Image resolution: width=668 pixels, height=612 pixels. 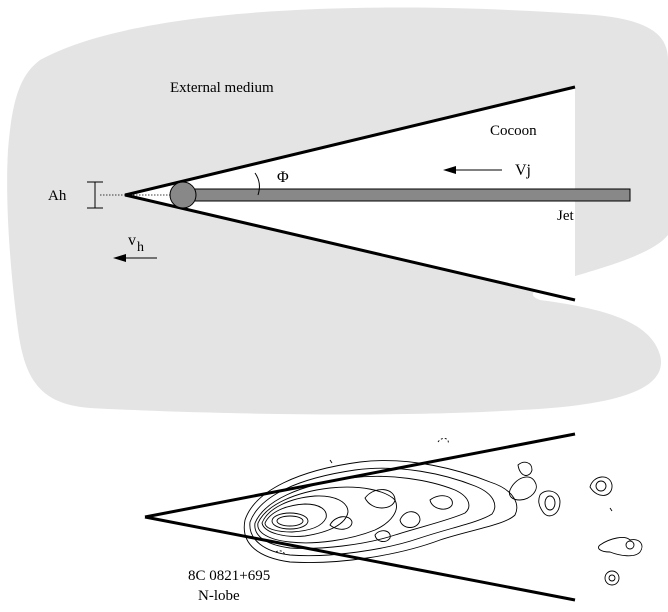 I want to click on source-lobe-label: N-lobe, so click(x=219, y=596).